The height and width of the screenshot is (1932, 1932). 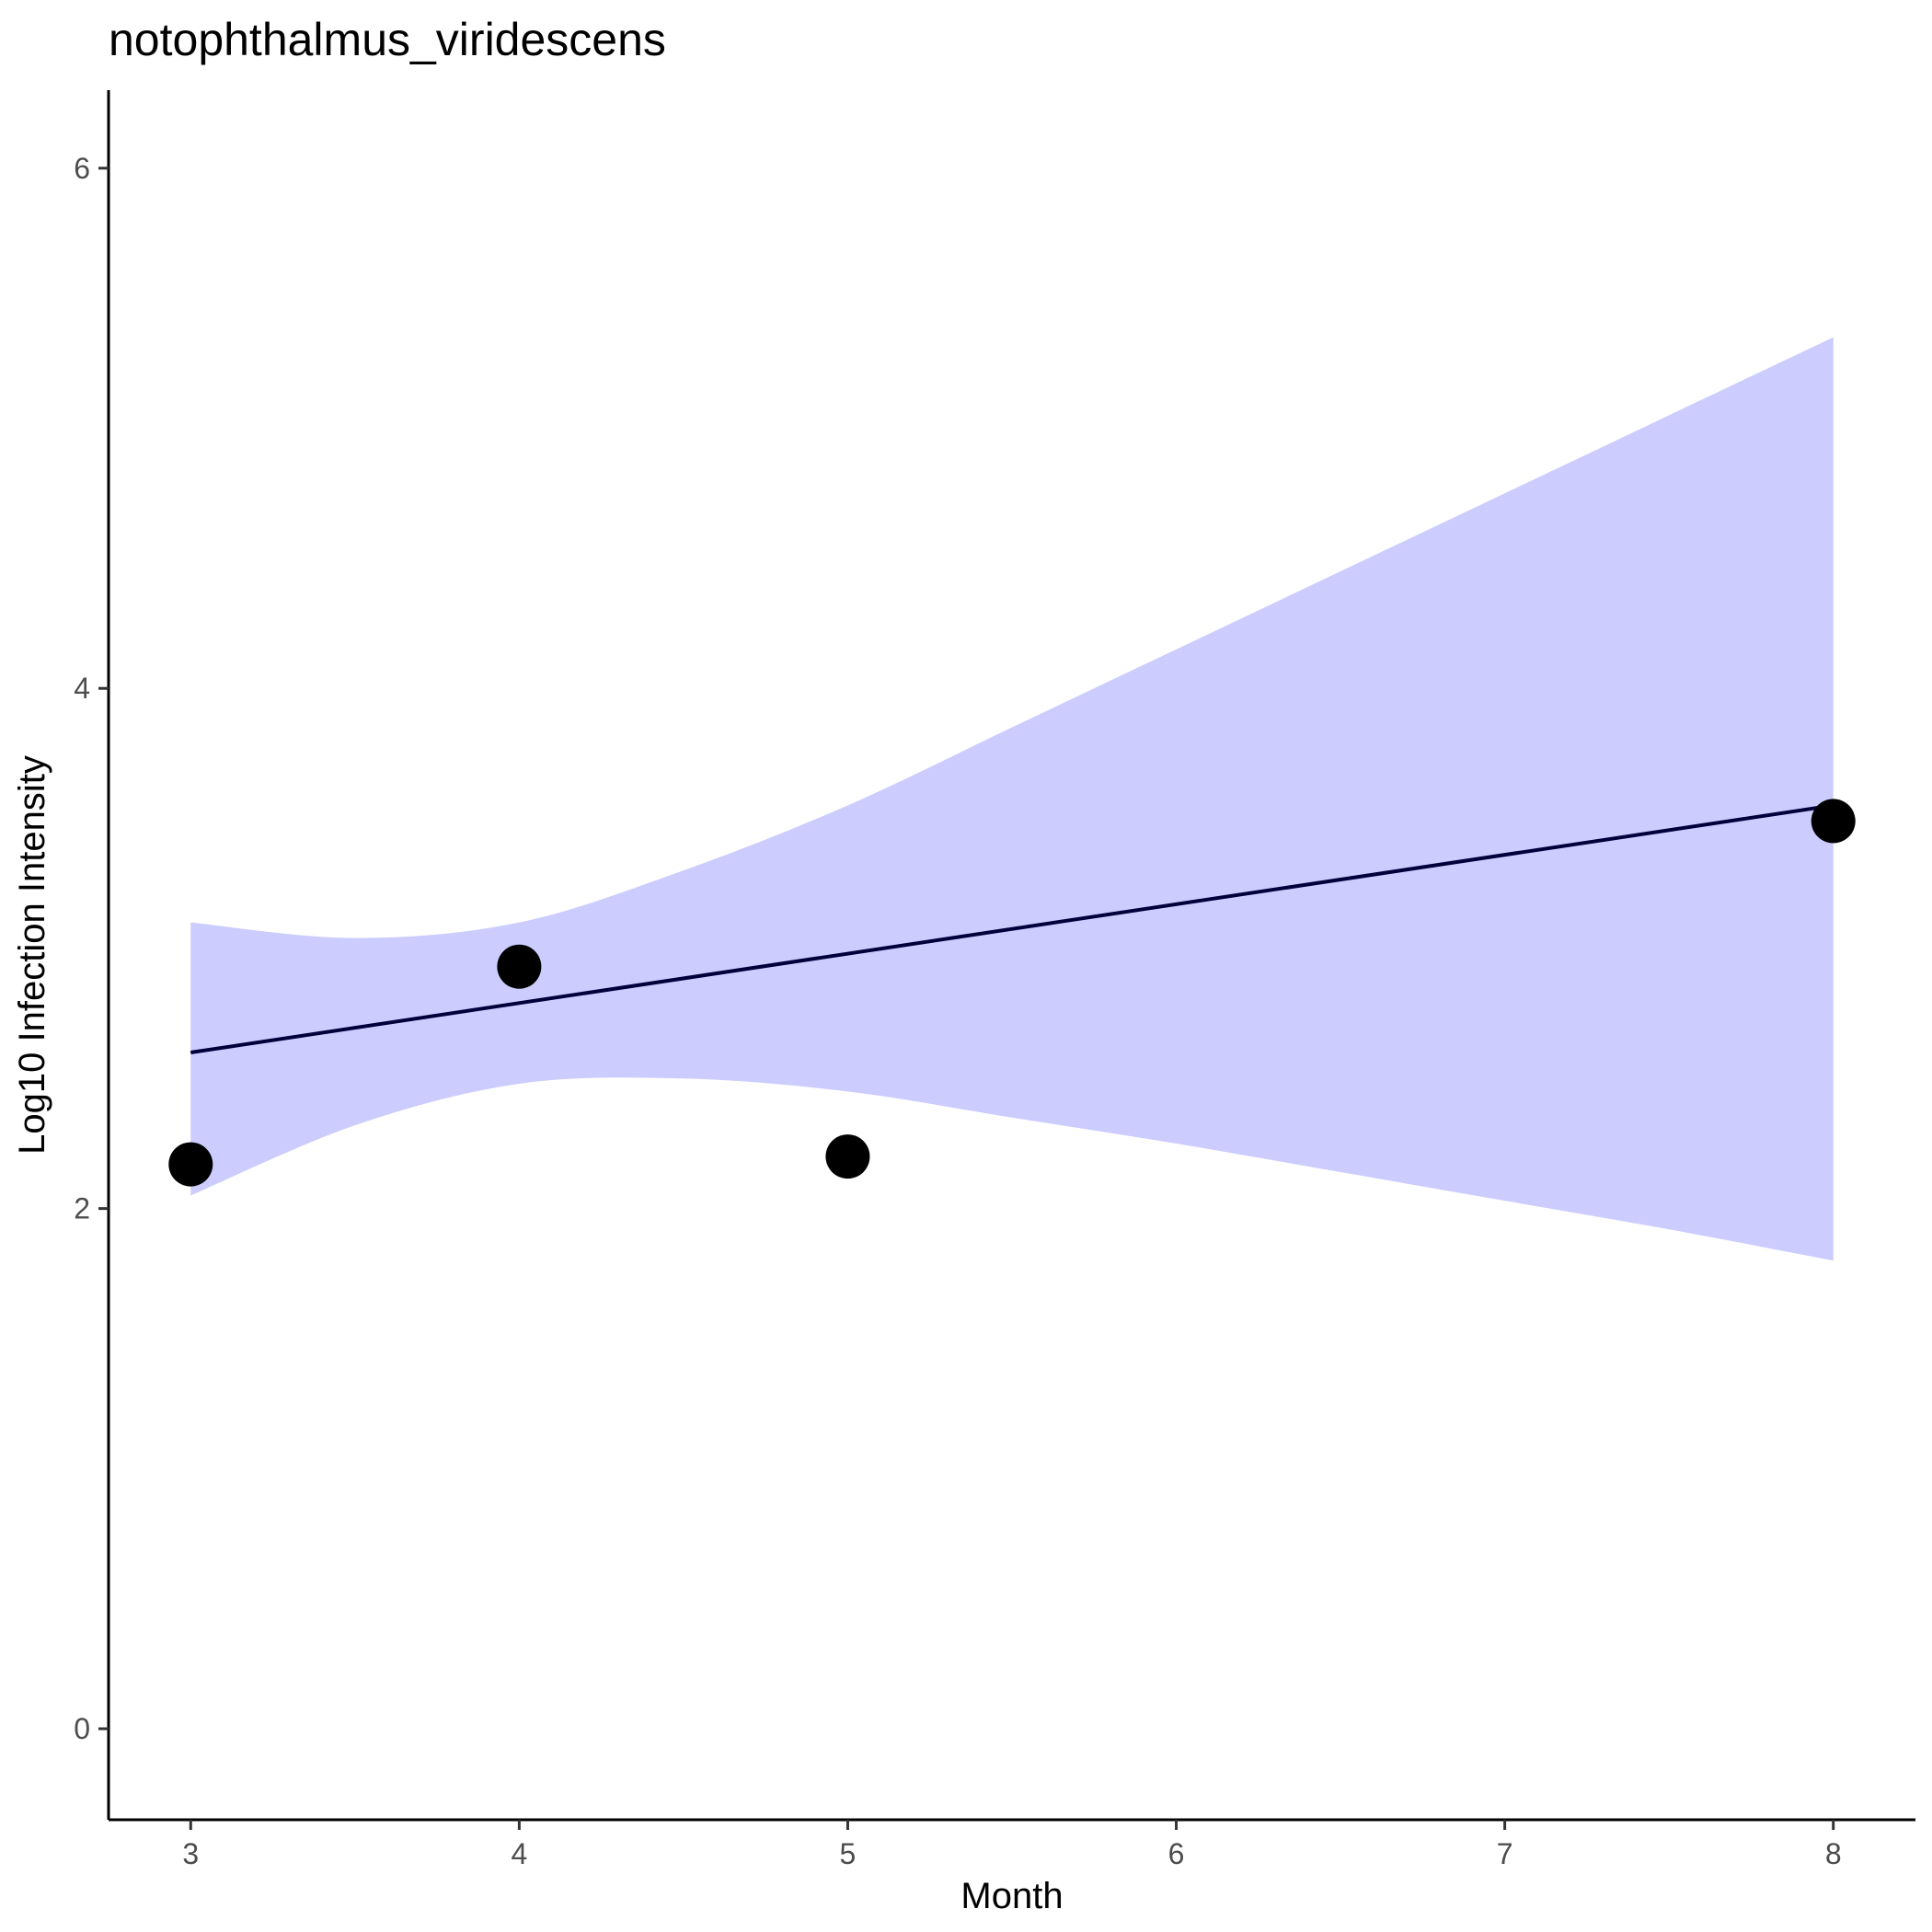 What do you see at coordinates (82, 168) in the screenshot?
I see `y-tick-label: 6` at bounding box center [82, 168].